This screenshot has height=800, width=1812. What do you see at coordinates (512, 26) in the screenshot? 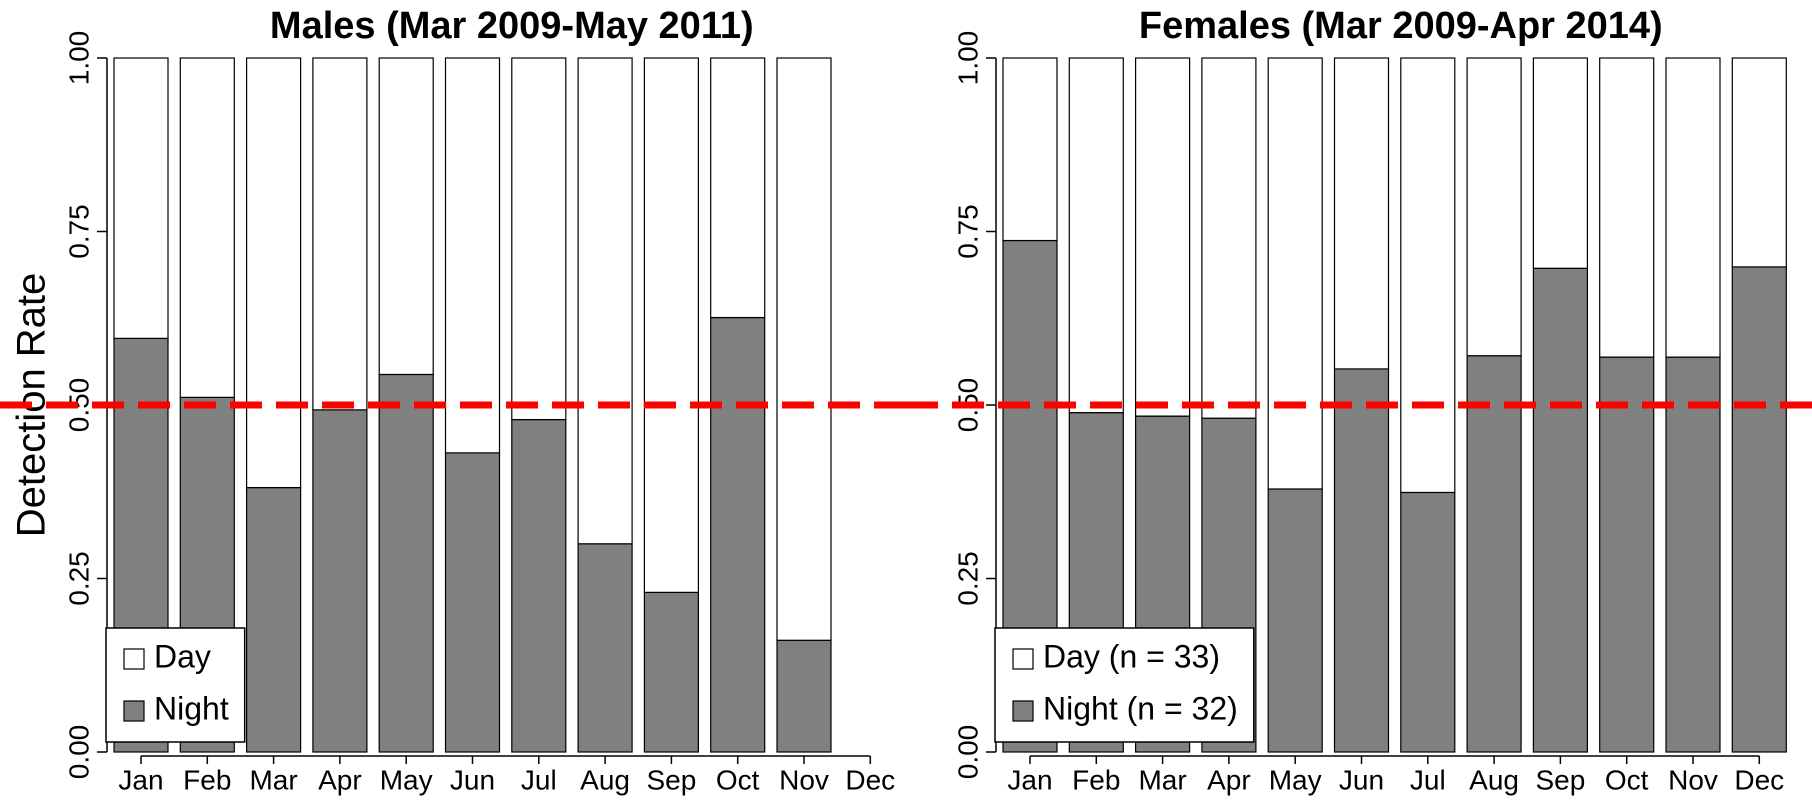
I see `chart-title: Males (Mar 2009-May 2011)` at bounding box center [512, 26].